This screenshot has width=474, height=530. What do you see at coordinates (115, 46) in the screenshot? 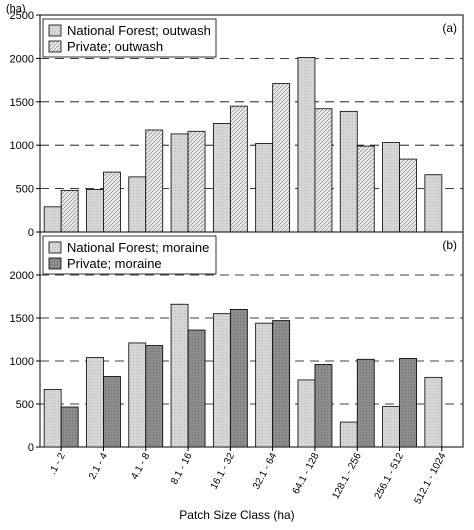
I see `legend-label: Private; outwash` at bounding box center [115, 46].